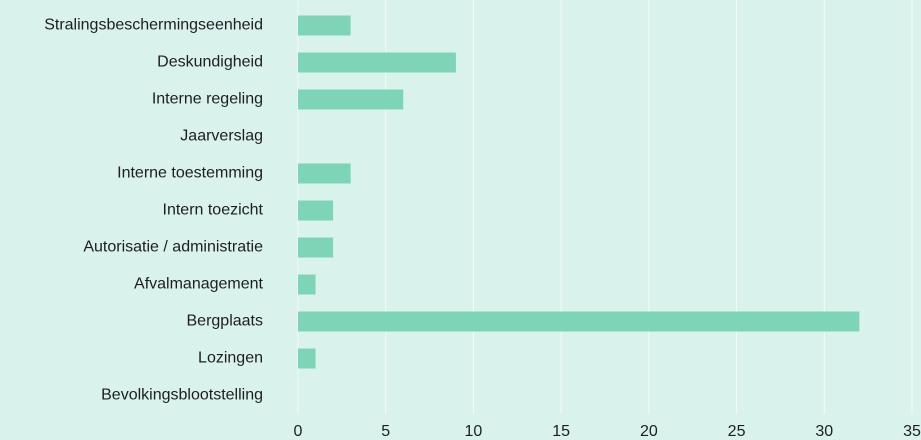 The height and width of the screenshot is (440, 921). I want to click on y-tick-label: Interne regeling, so click(207, 99).